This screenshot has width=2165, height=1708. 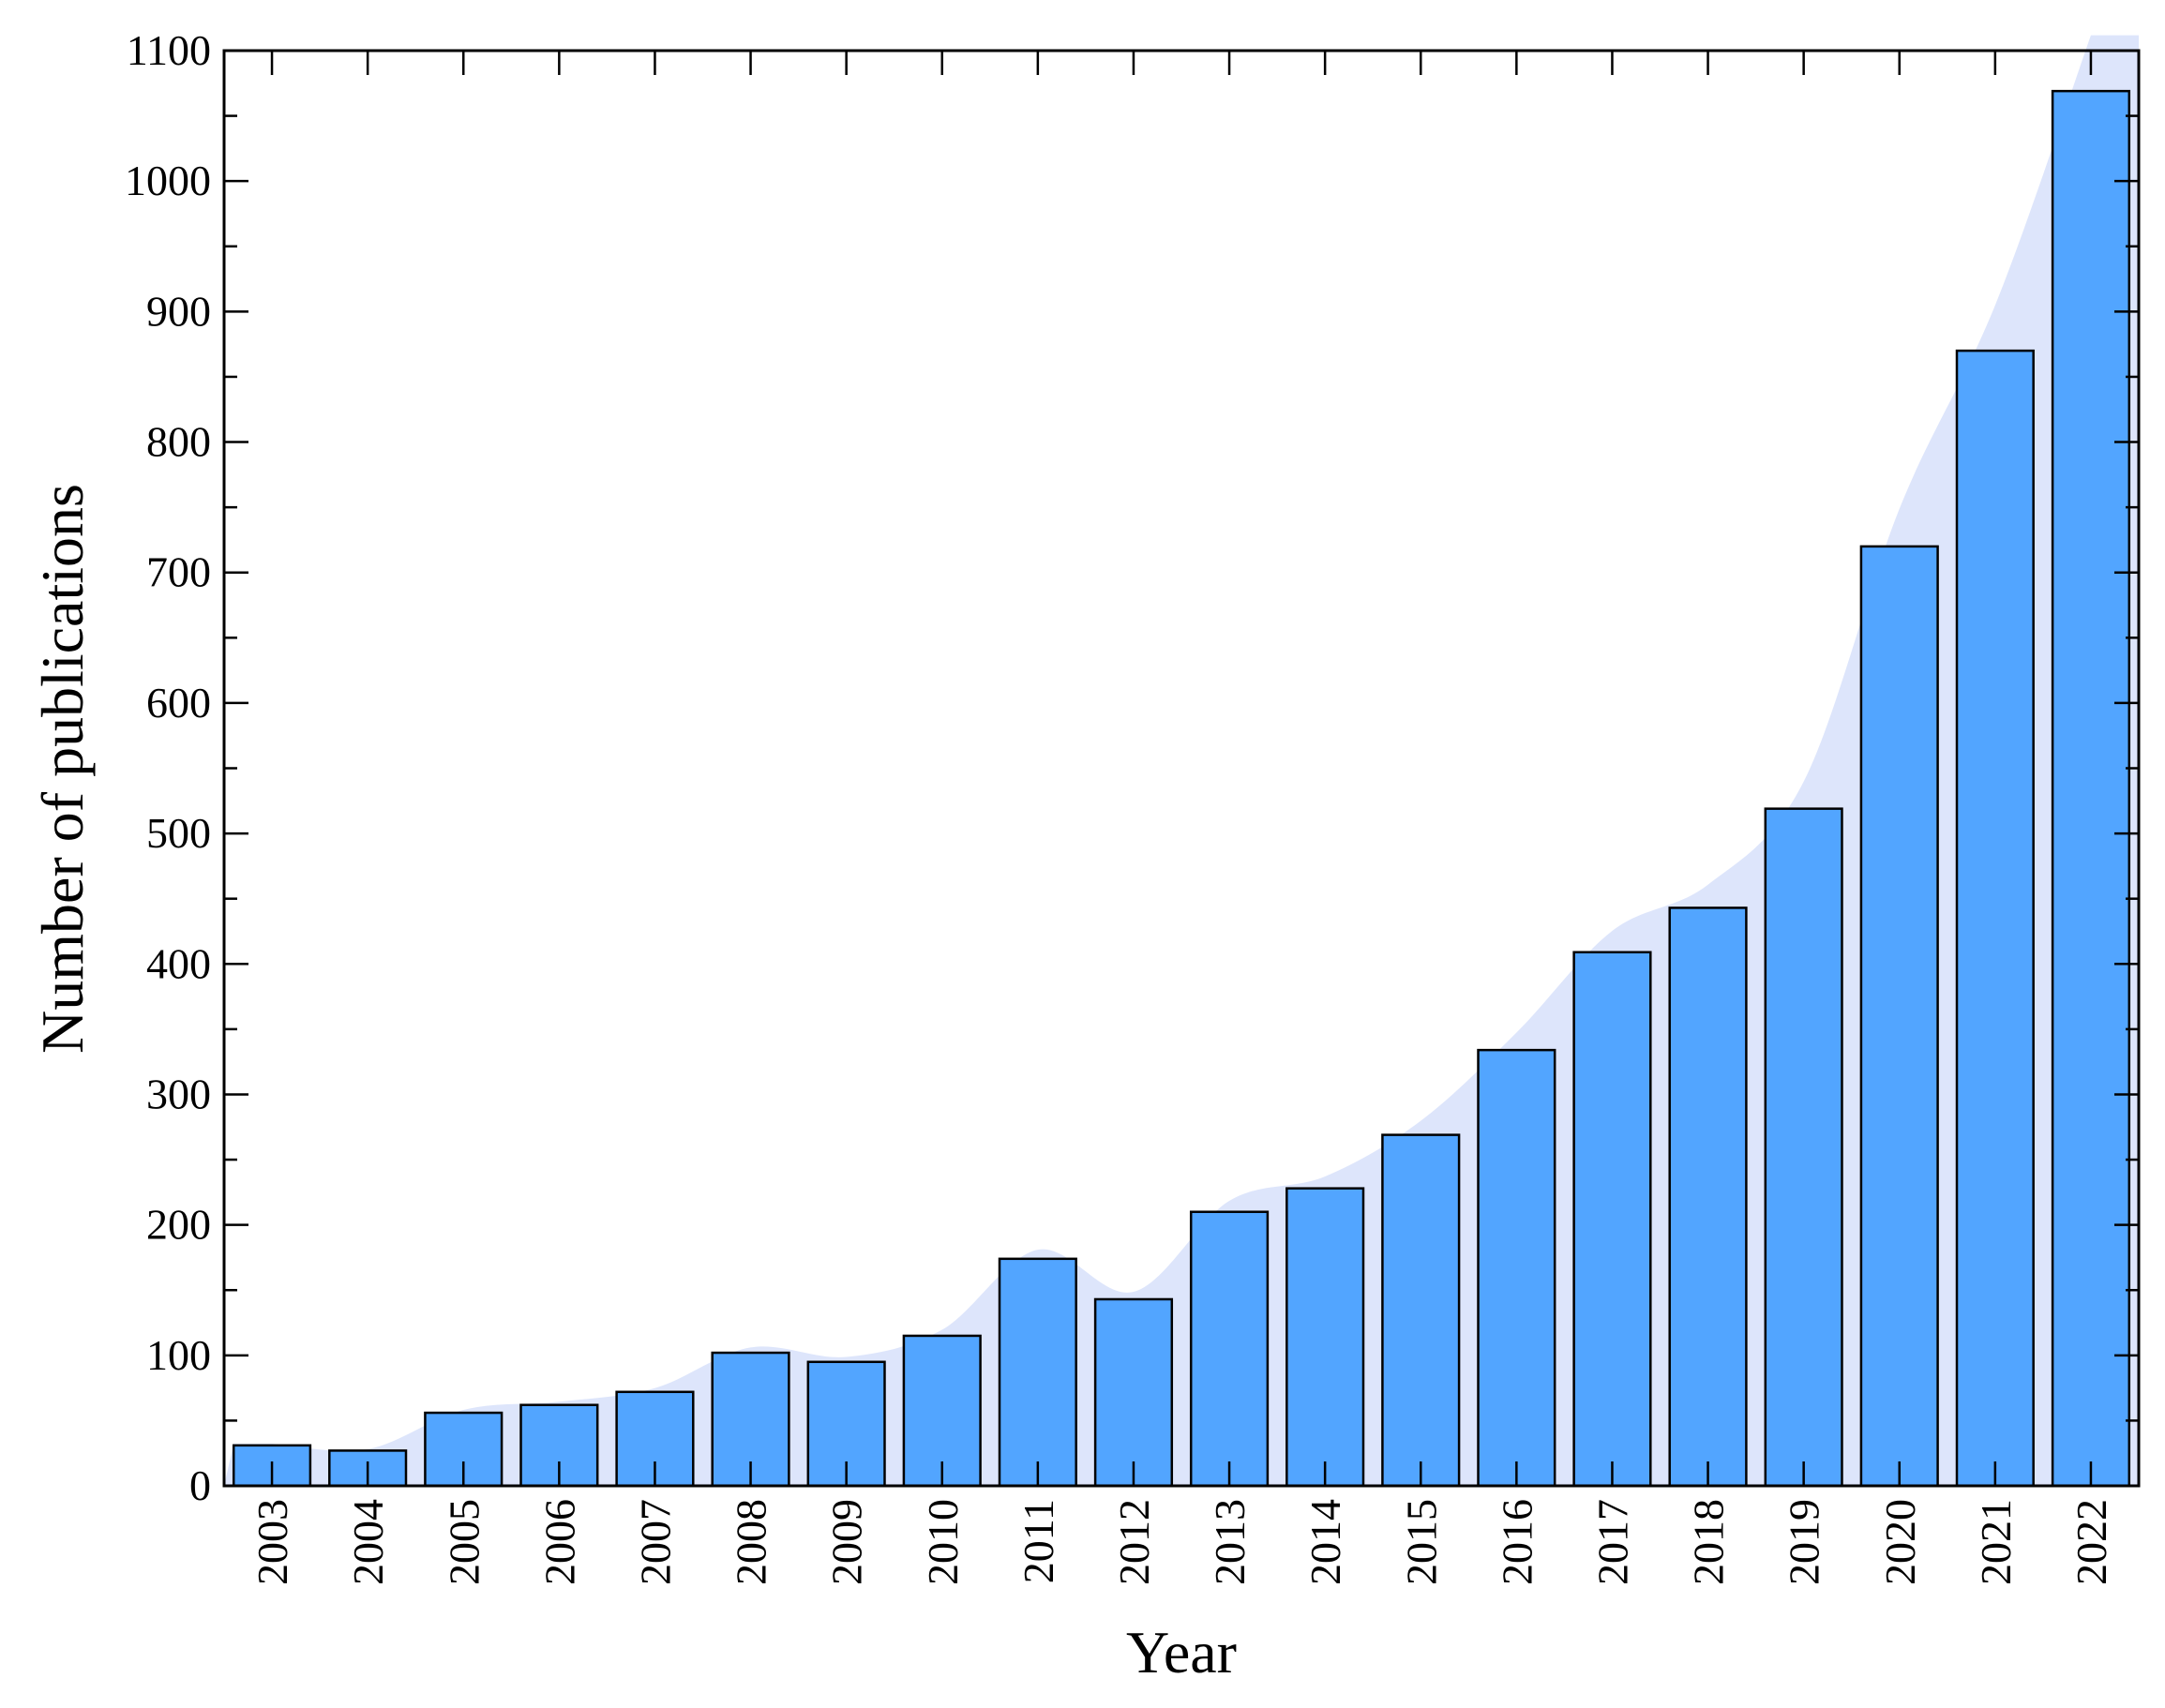 What do you see at coordinates (178, 833) in the screenshot?
I see `y-tick-label: 500` at bounding box center [178, 833].